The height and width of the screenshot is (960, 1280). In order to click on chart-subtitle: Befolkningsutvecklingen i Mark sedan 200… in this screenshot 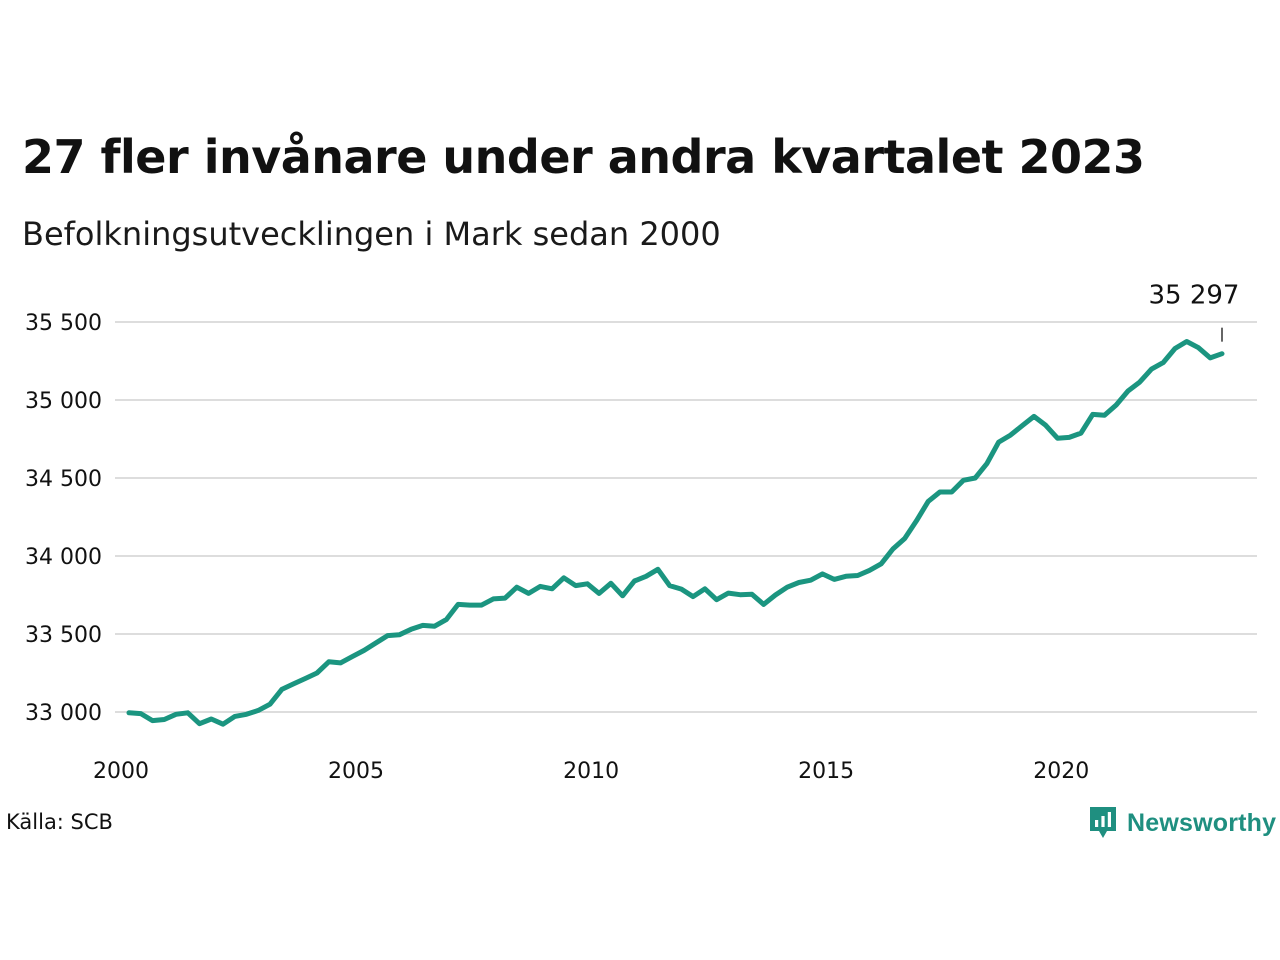, I will do `click(371, 234)`.